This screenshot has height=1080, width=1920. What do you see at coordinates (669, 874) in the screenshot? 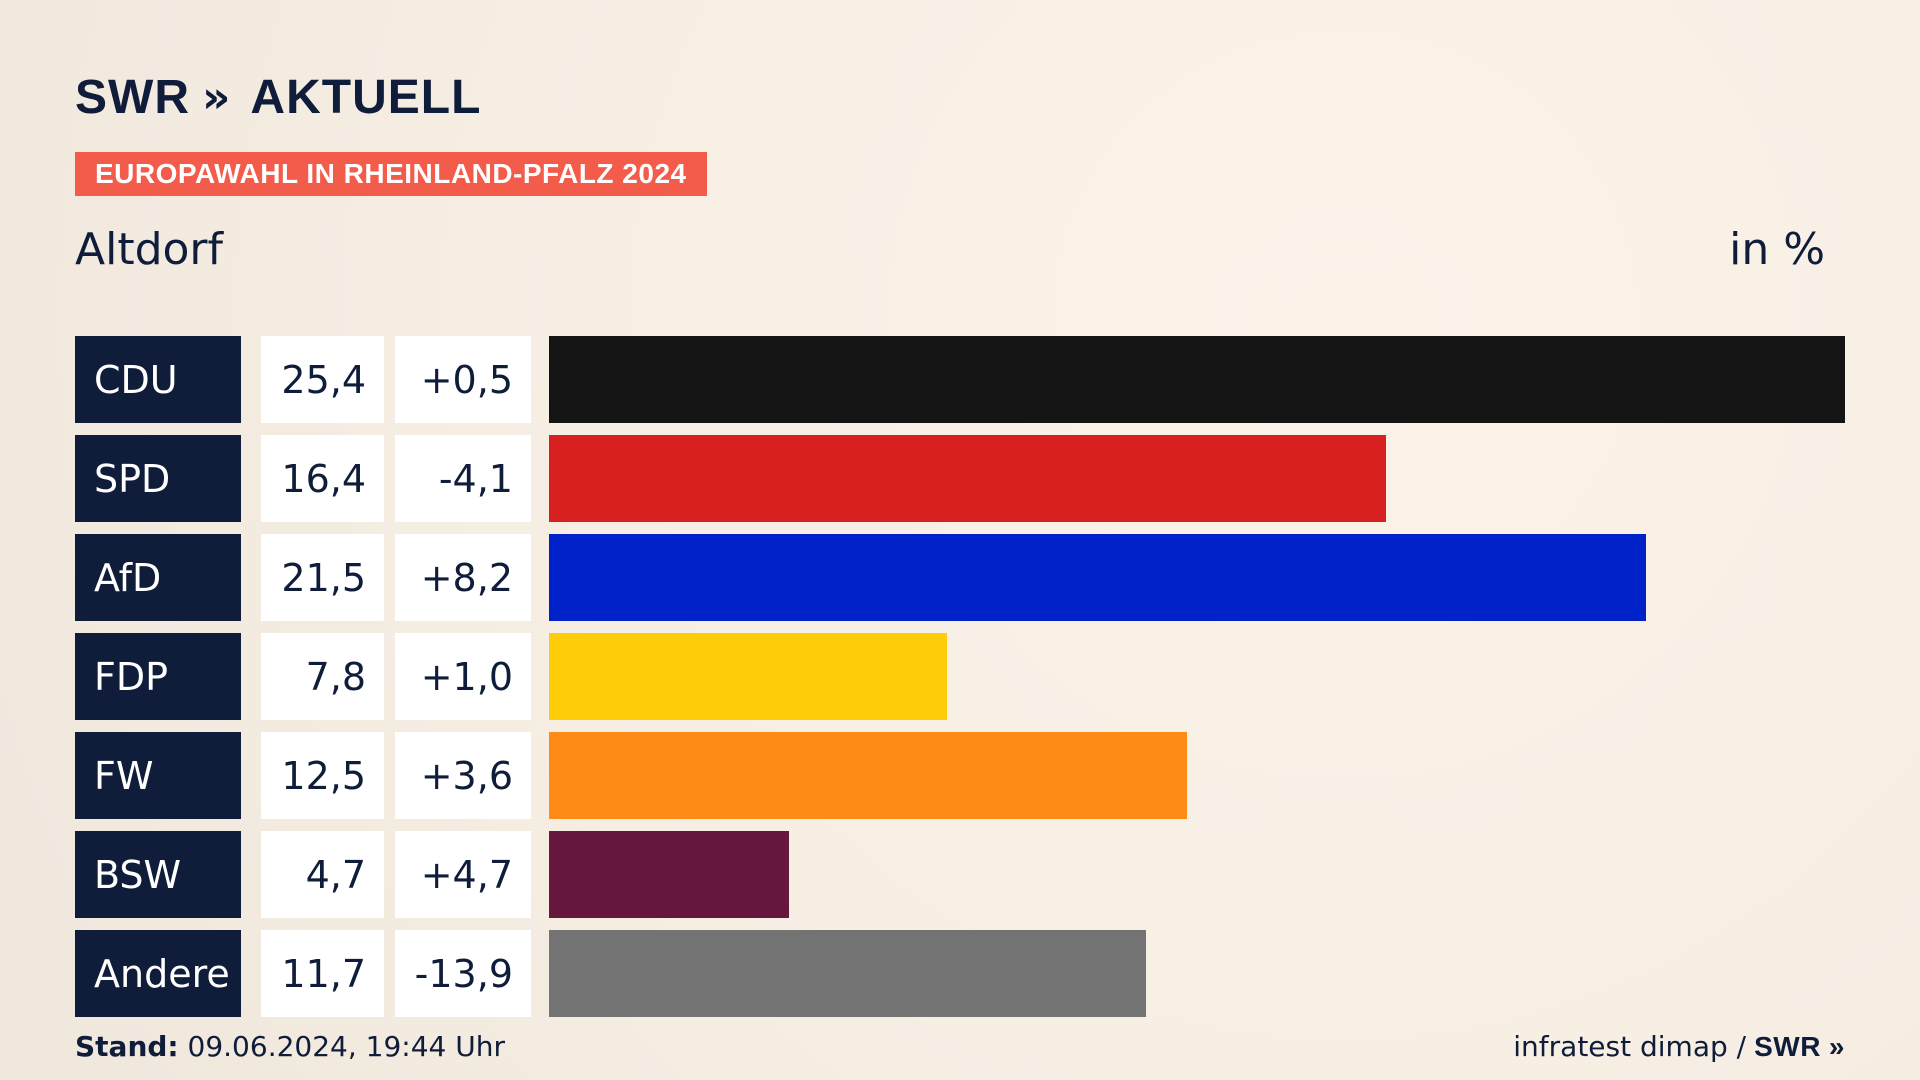
I see `bar-bsw` at bounding box center [669, 874].